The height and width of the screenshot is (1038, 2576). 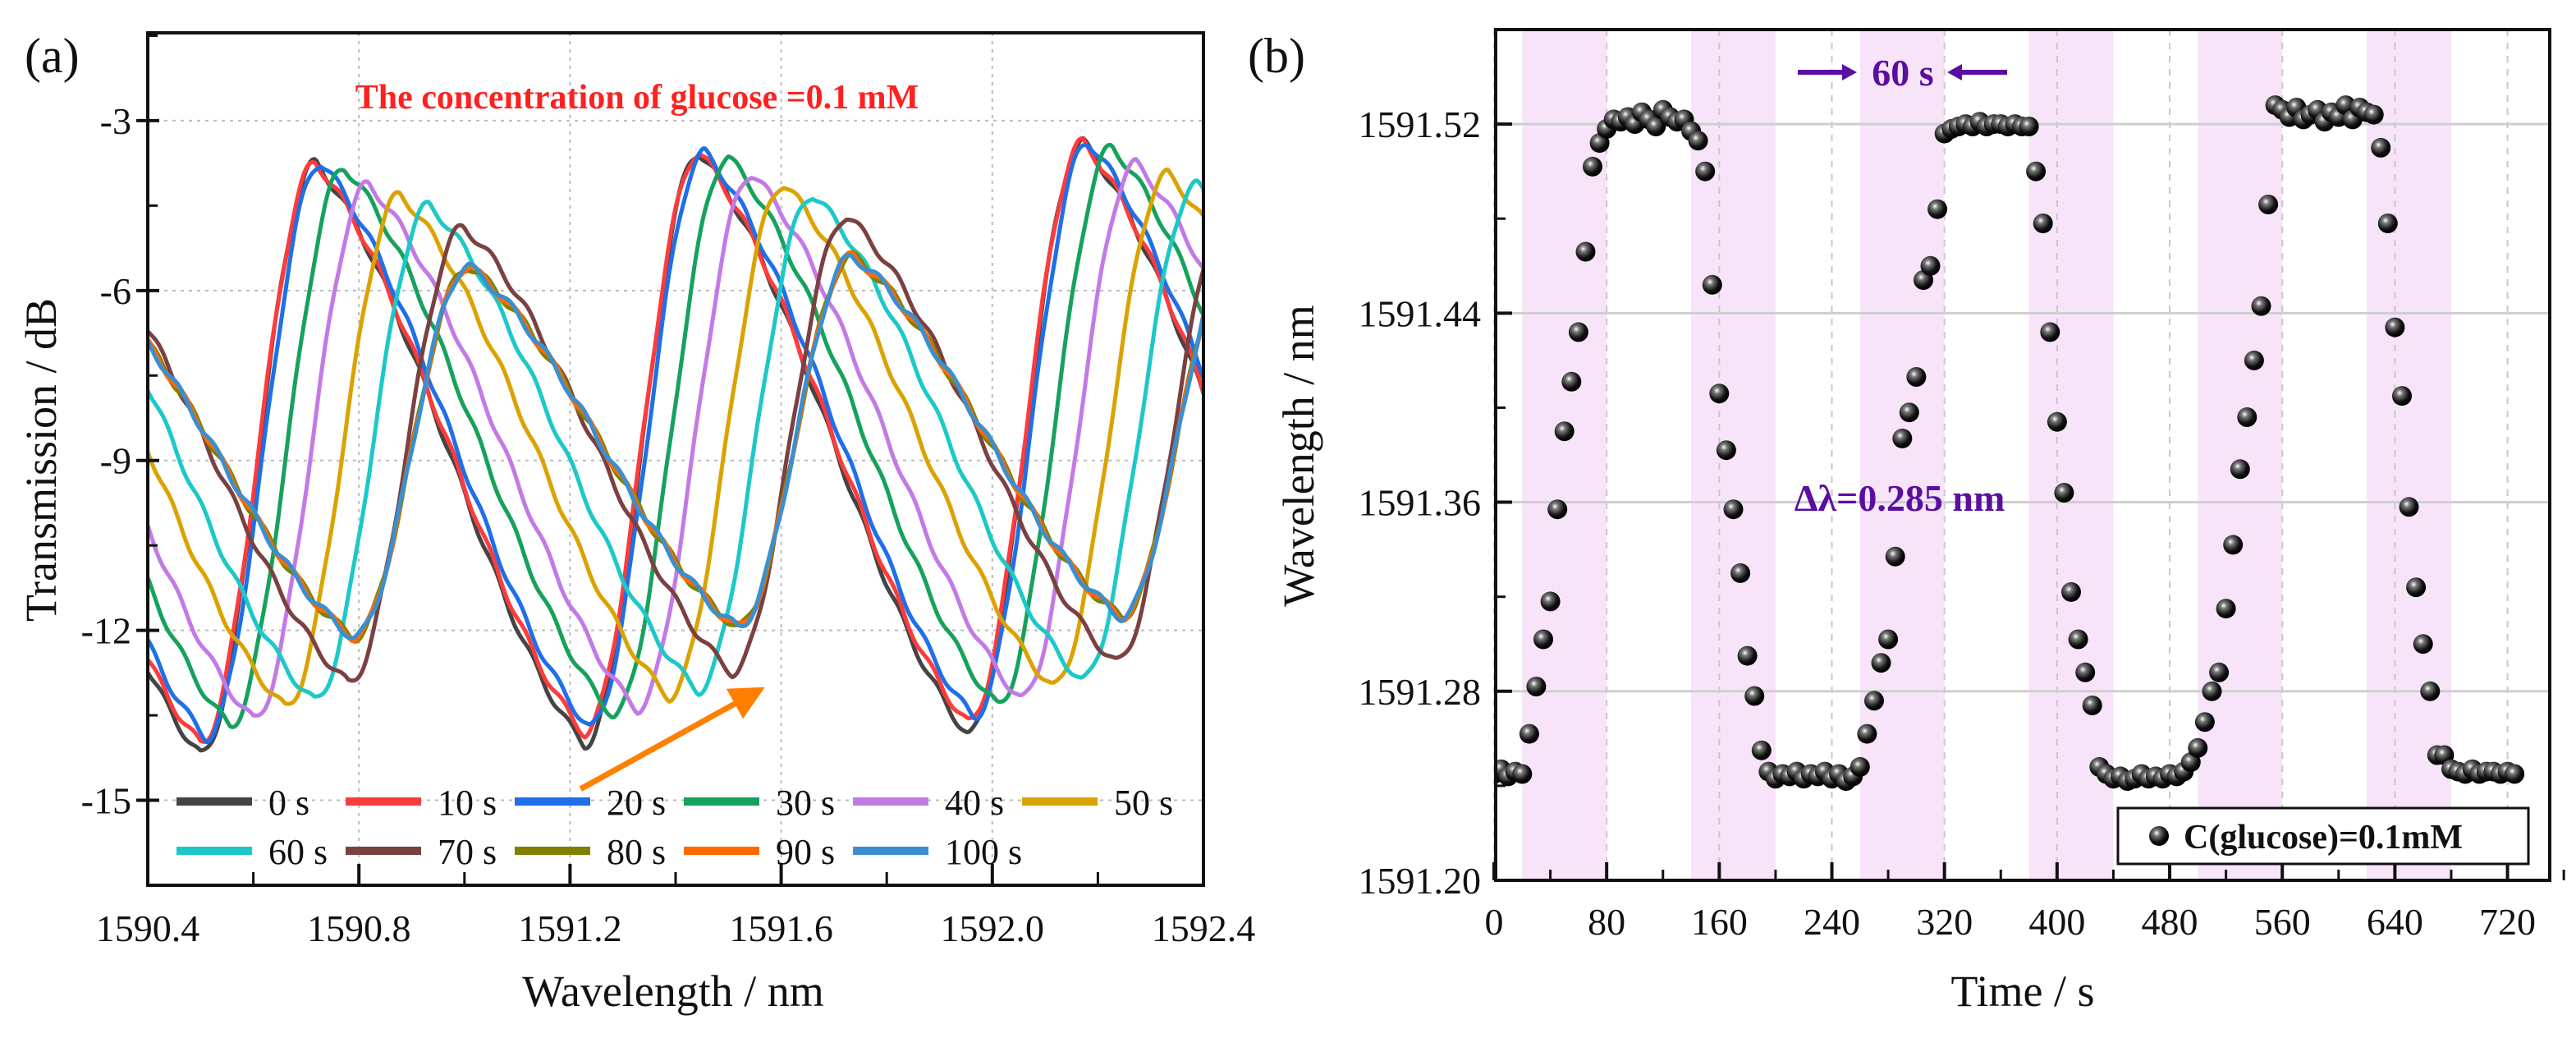 I want to click on x-tick-label-b: 560, so click(x=2282, y=922).